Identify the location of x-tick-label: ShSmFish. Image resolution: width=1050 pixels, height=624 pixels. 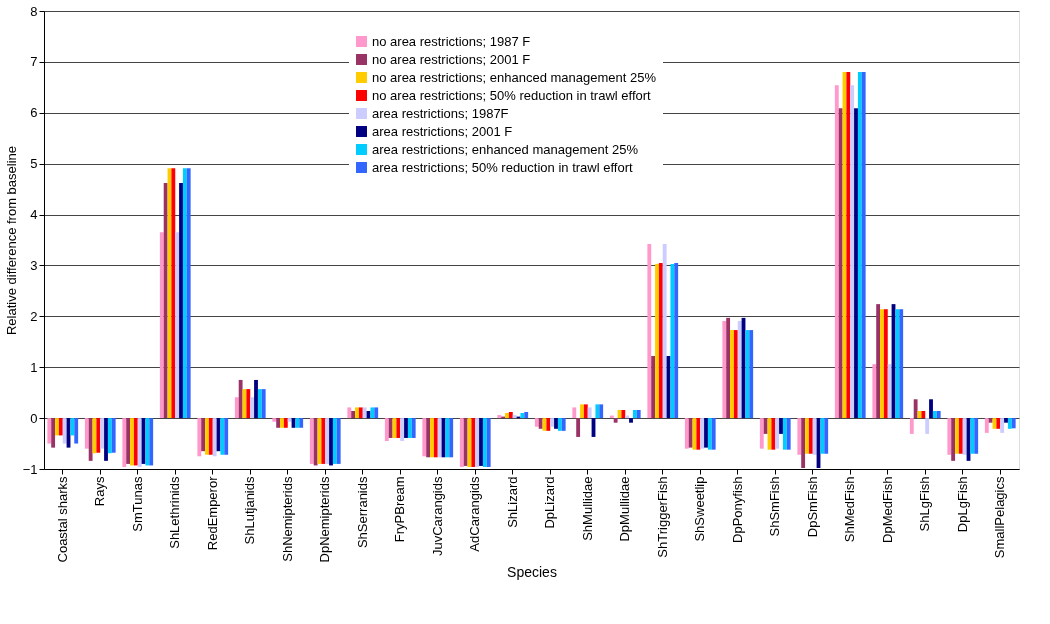
(775, 506).